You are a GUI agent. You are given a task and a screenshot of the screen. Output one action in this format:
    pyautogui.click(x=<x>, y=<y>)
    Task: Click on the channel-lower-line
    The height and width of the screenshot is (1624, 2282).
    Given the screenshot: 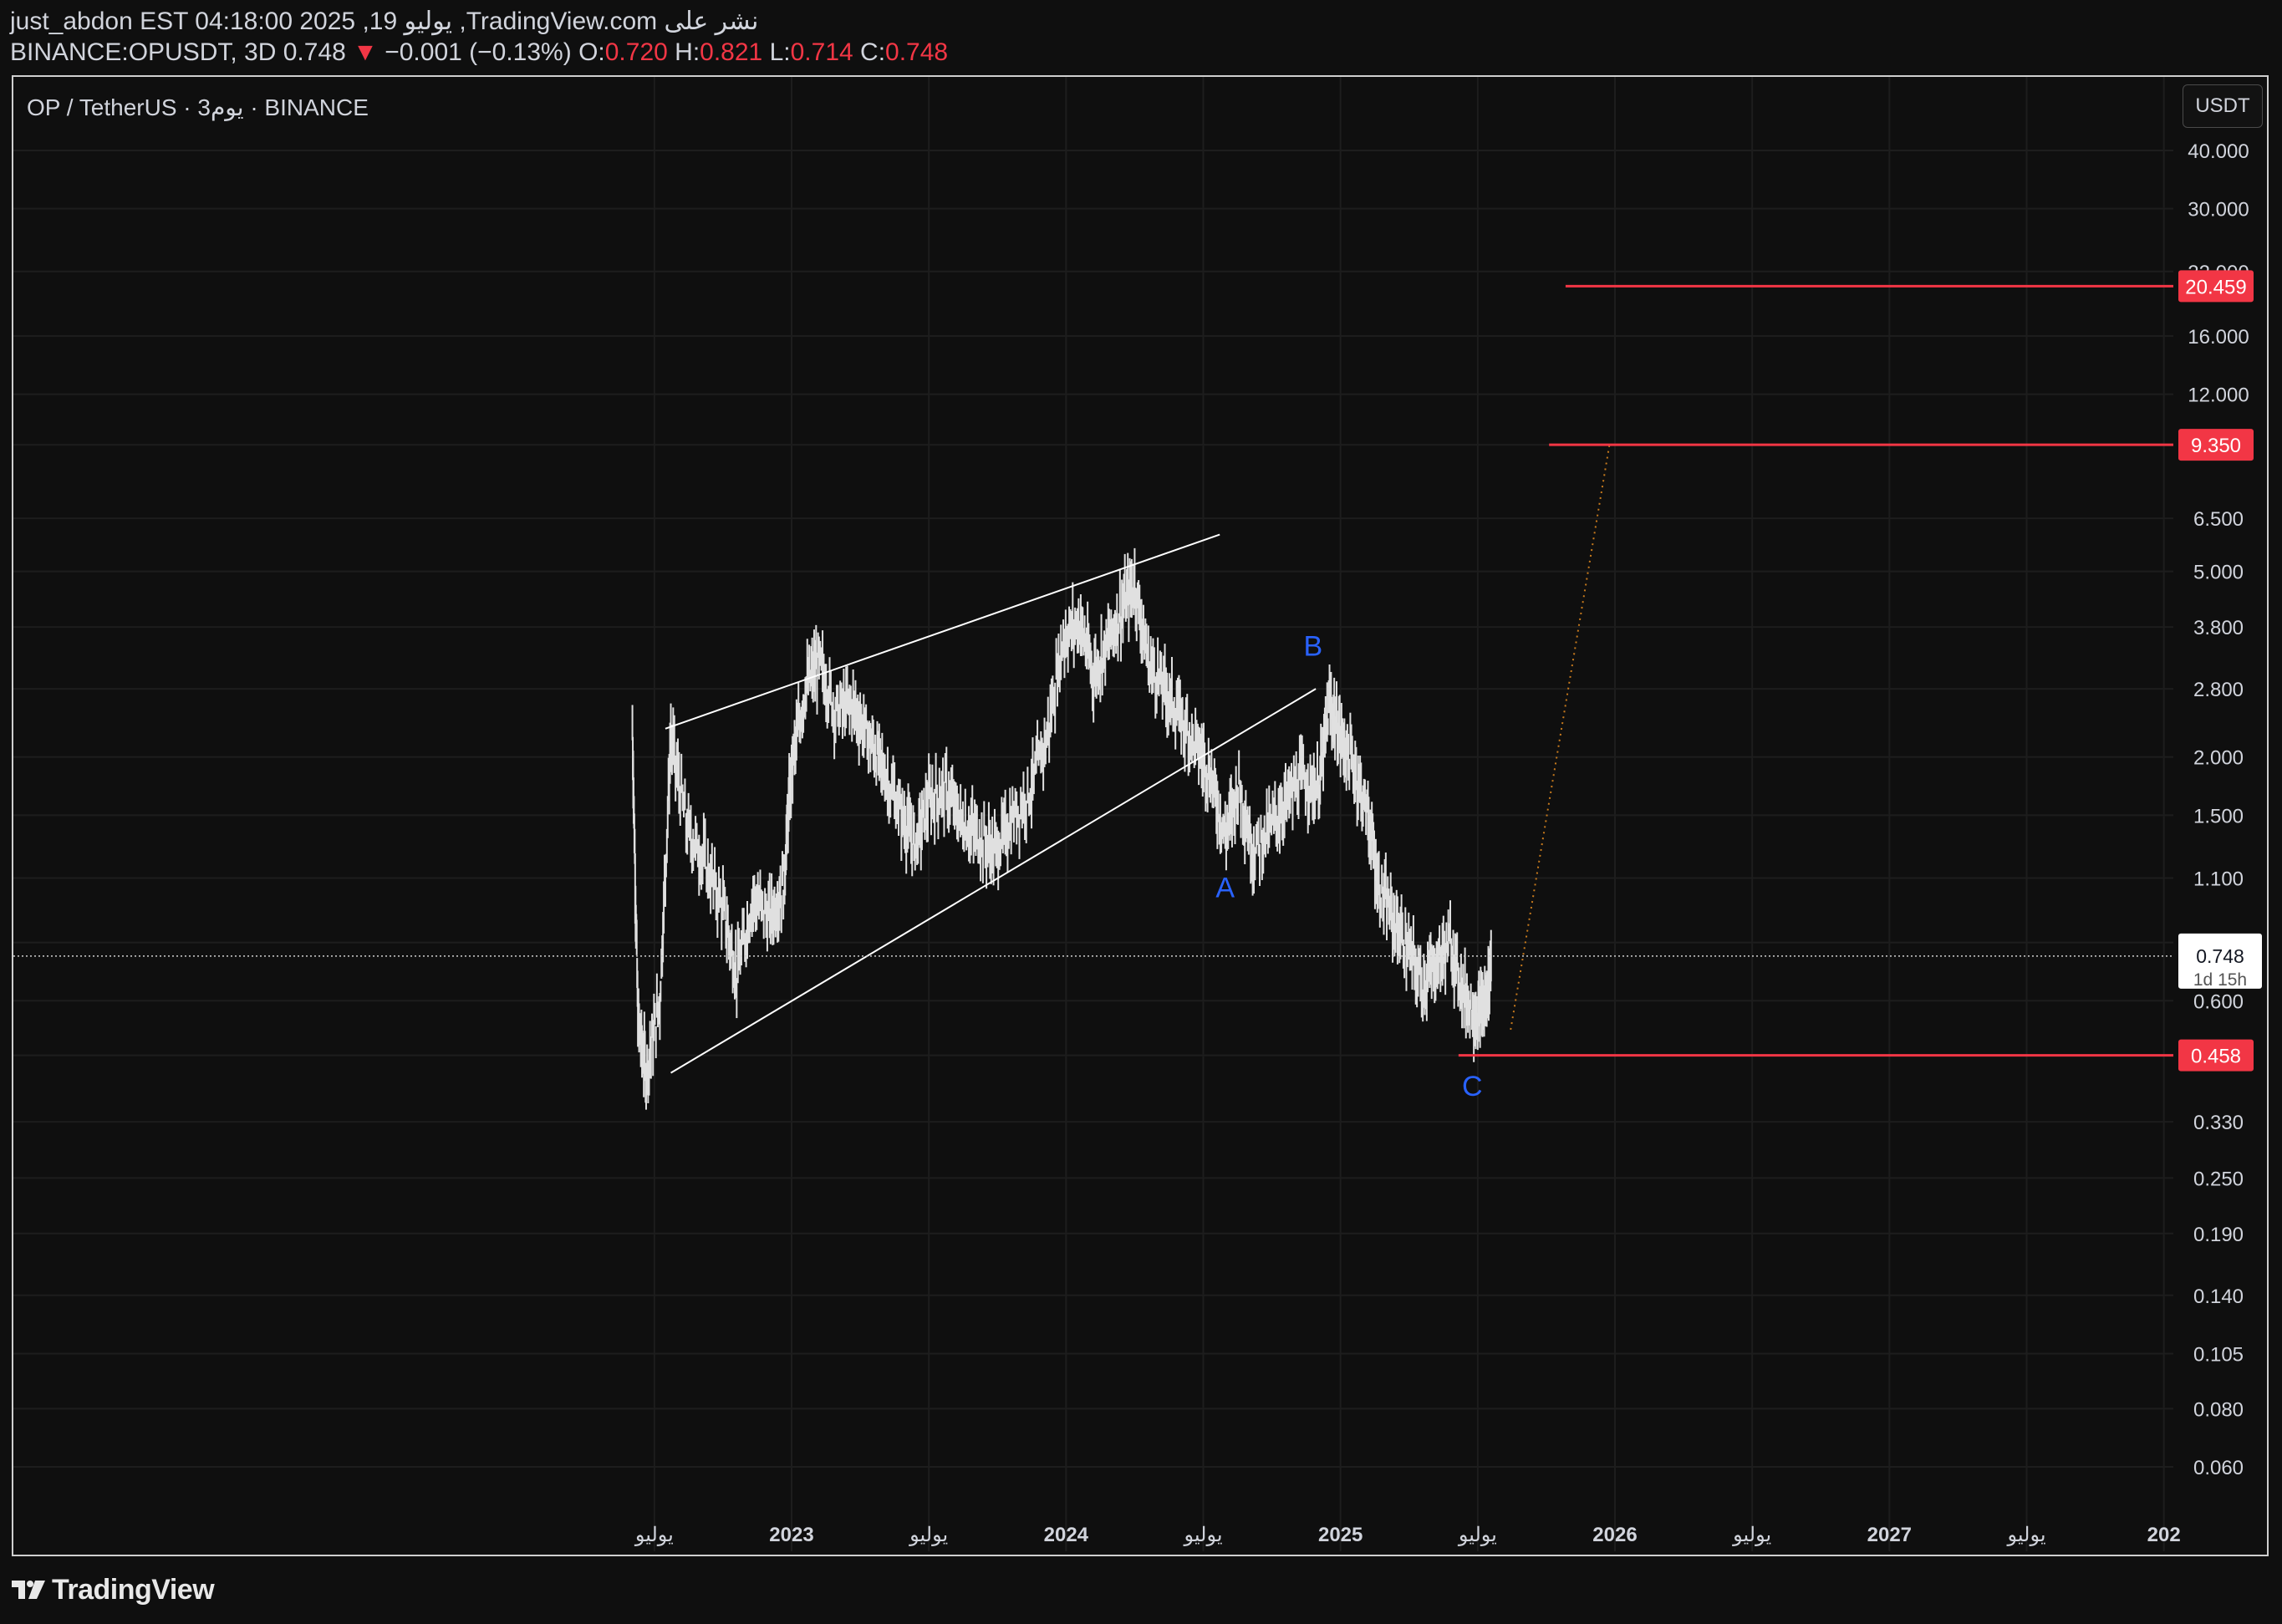 What is the action you would take?
    pyautogui.click(x=993, y=881)
    